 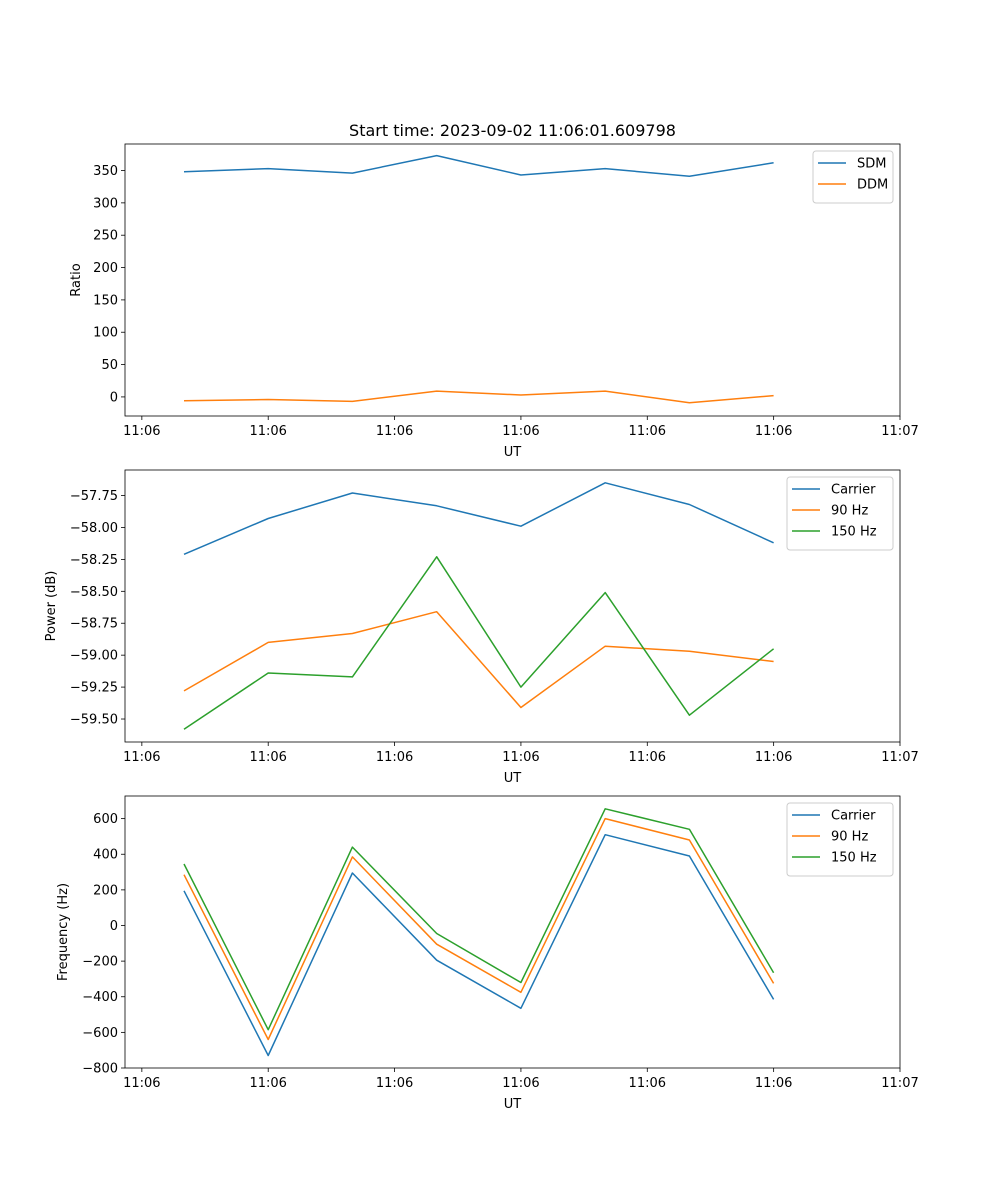 What do you see at coordinates (94, 688) in the screenshot?
I see `y-tick-label: −59.25` at bounding box center [94, 688].